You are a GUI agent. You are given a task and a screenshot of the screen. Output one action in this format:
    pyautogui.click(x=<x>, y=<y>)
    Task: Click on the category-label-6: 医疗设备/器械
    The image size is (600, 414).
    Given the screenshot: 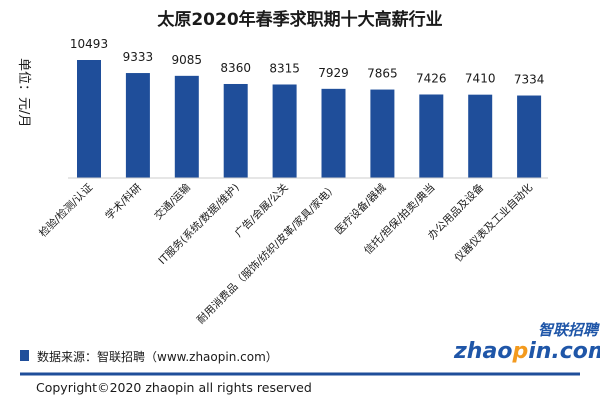 What is the action you would take?
    pyautogui.click(x=360, y=209)
    